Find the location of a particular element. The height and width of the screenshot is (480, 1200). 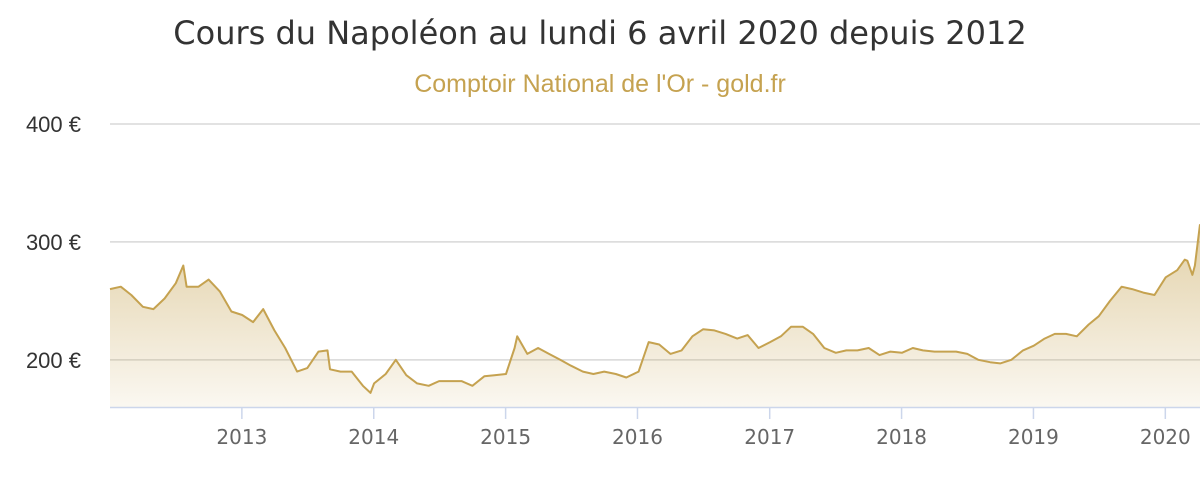

x-tick-label: 2015 is located at coordinates (505, 437).